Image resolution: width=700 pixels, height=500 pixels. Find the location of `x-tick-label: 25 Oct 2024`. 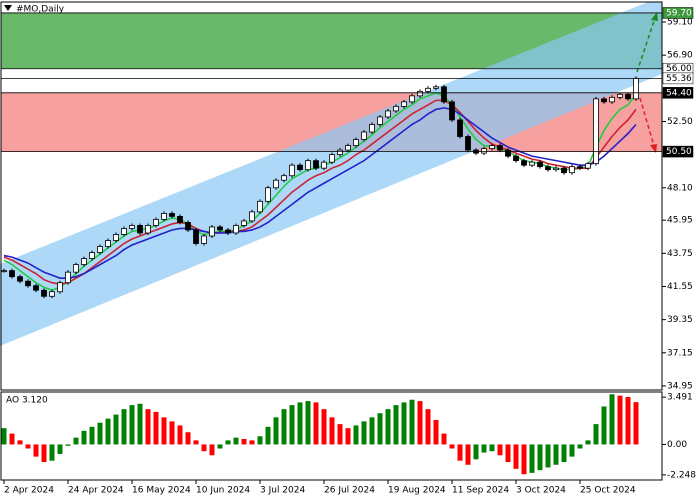

x-tick-label: 25 Oct 2024 is located at coordinates (608, 491).